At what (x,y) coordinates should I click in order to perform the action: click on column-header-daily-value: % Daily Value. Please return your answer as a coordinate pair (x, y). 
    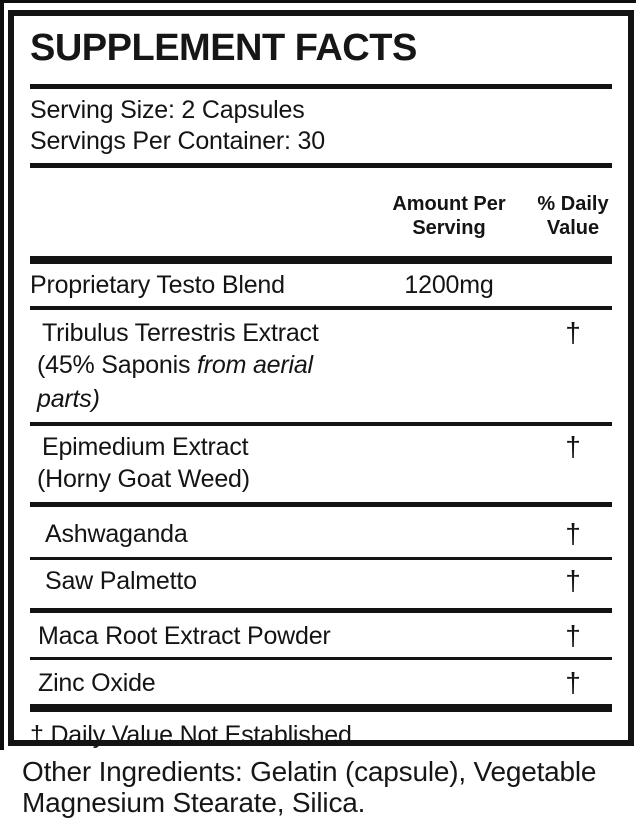
    Looking at the image, I should click on (573, 216).